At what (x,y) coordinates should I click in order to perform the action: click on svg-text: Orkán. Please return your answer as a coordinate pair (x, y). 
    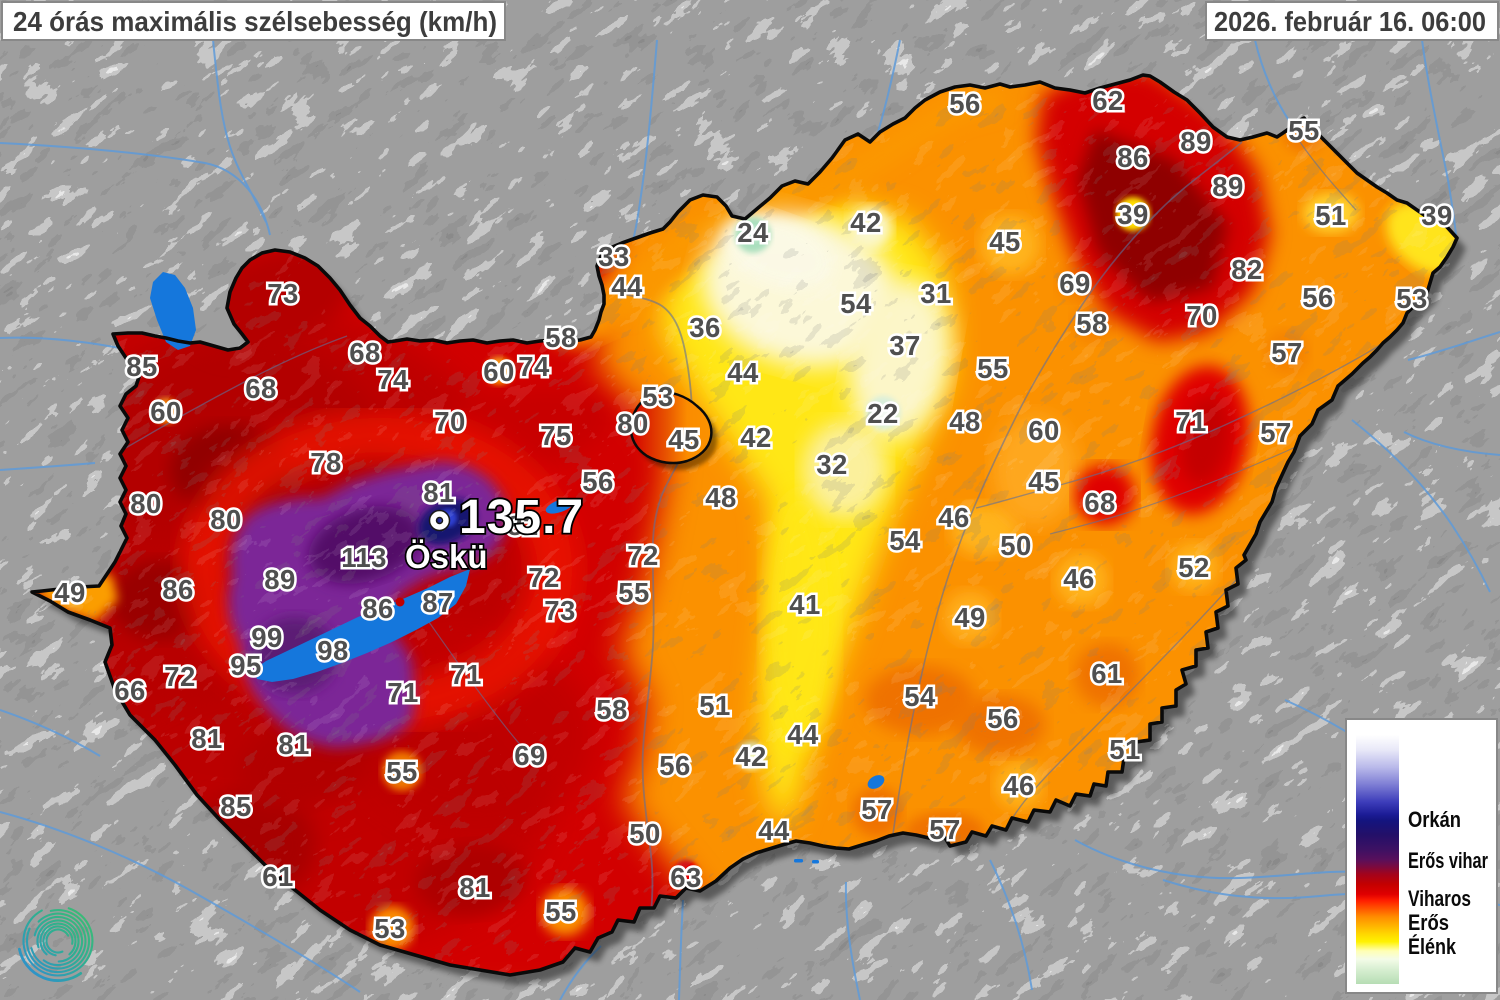
    Looking at the image, I should click on (1434, 819).